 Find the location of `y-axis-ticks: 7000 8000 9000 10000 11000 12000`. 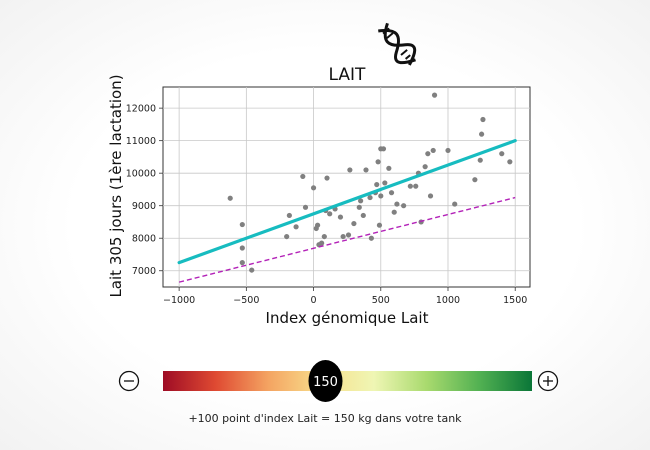

y-axis-ticks: 7000 8000 9000 10000 11000 12000 is located at coordinates (144, 190).